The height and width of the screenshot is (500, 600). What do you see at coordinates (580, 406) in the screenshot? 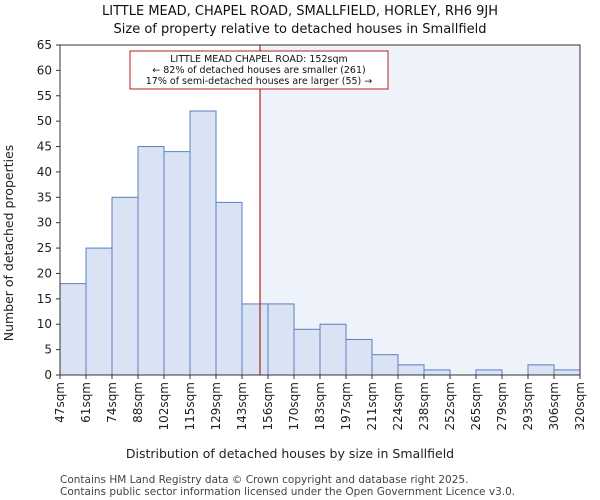
I see `x-tick-label: 320sqm` at bounding box center [580, 406].